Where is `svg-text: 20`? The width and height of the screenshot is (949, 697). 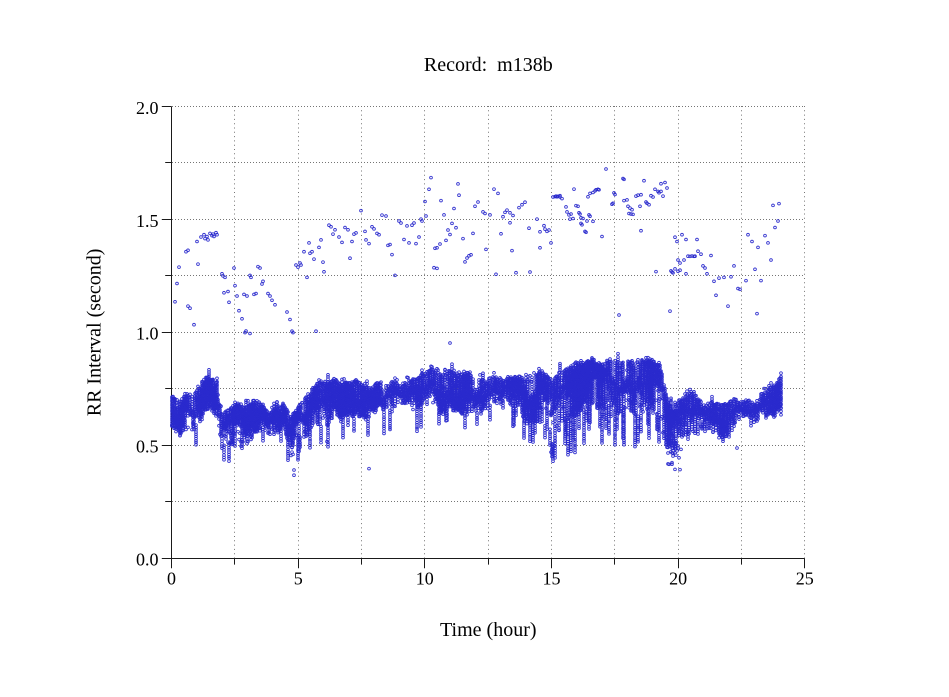
svg-text: 20 is located at coordinates (678, 579).